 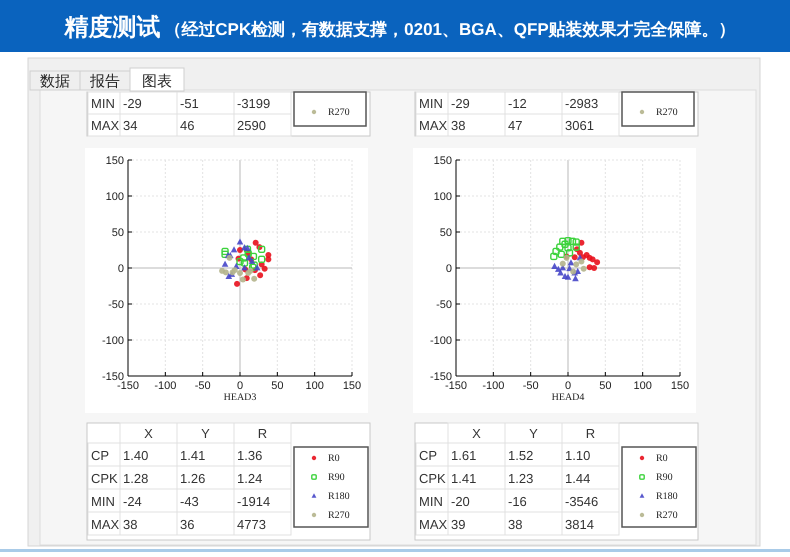 I want to click on text: 34, so click(x=130, y=125).